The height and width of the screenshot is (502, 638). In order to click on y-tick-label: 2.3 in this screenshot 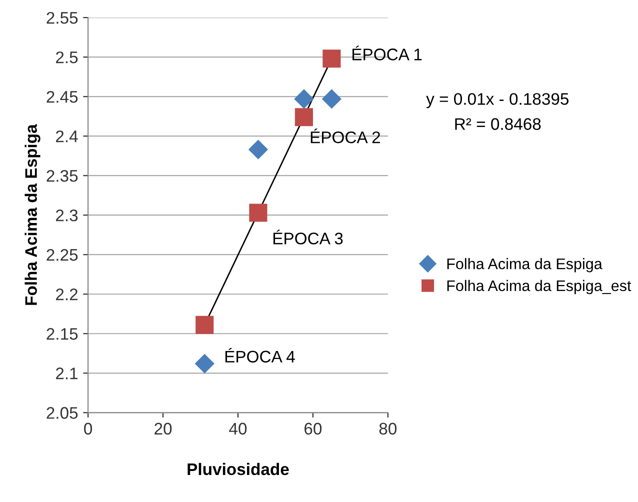, I will do `click(67, 216)`.